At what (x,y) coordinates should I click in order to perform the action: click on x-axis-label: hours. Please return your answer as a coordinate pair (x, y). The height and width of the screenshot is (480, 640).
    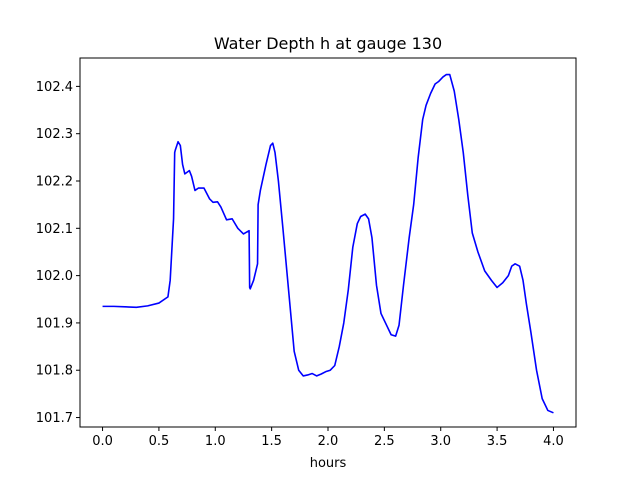
    Looking at the image, I should click on (328, 463).